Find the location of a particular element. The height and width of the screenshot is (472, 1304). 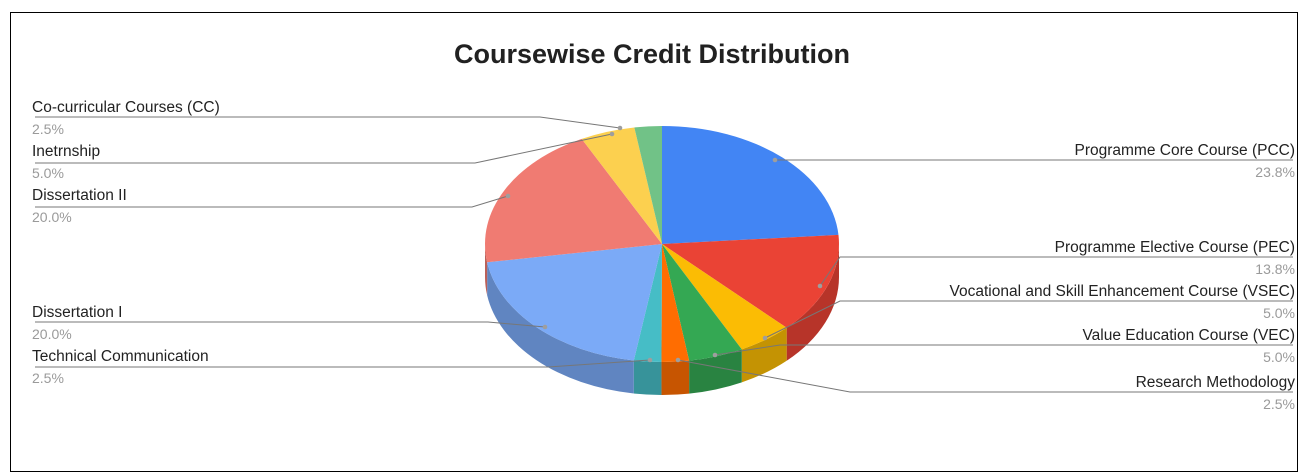

slice-label: Value Education Course (VEC) is located at coordinates (1188, 335).